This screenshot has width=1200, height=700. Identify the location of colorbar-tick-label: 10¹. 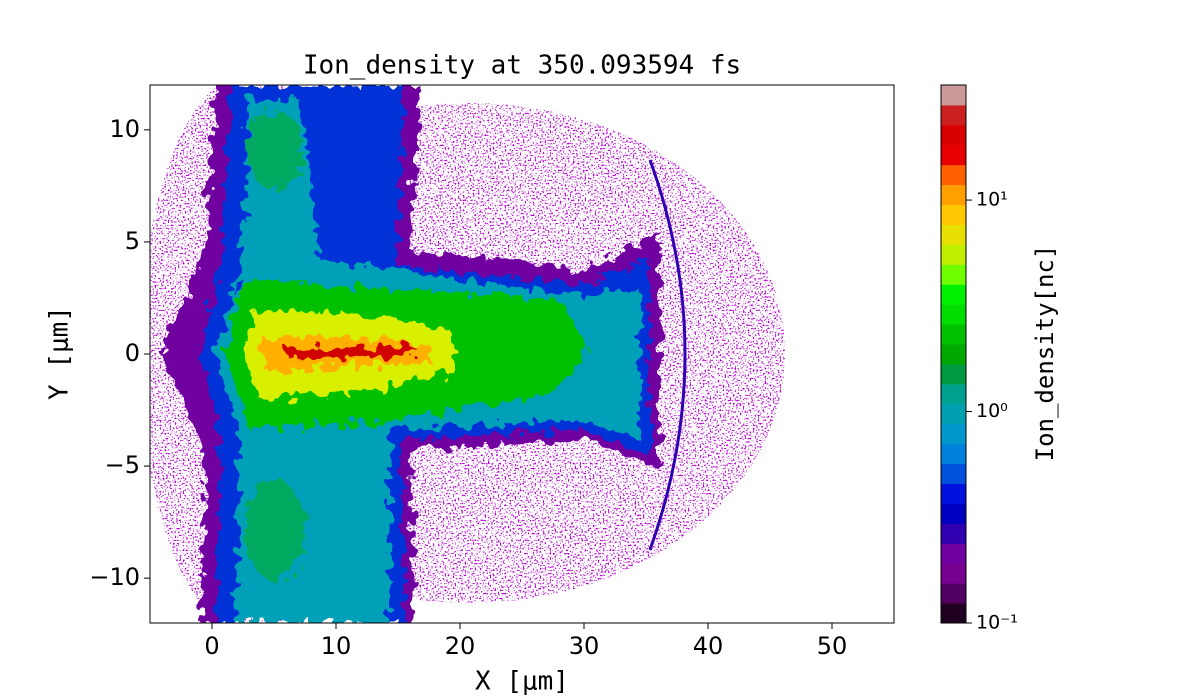
(992, 200).